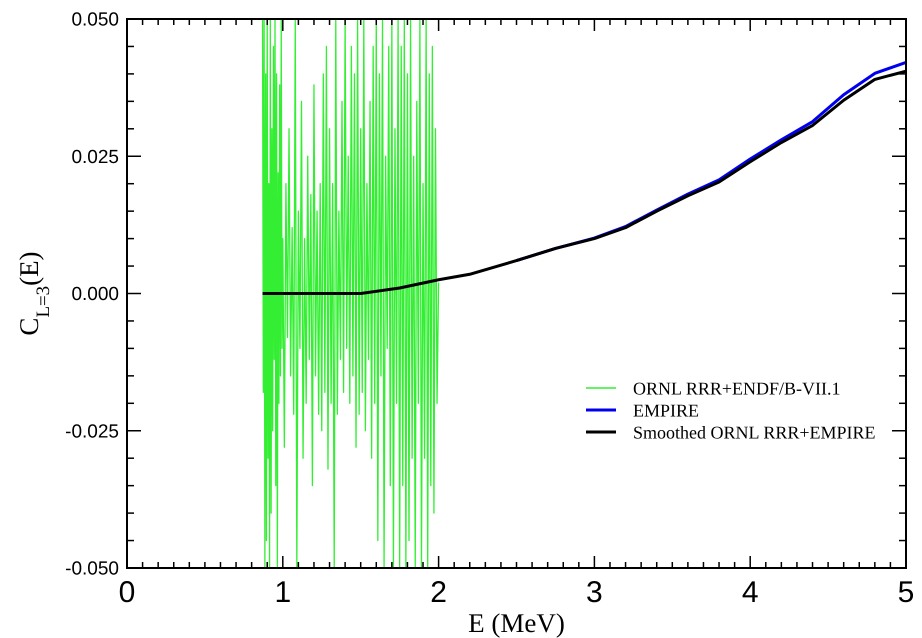 This screenshot has width=922, height=638. I want to click on y-tick-label: 0.025, so click(95, 157).